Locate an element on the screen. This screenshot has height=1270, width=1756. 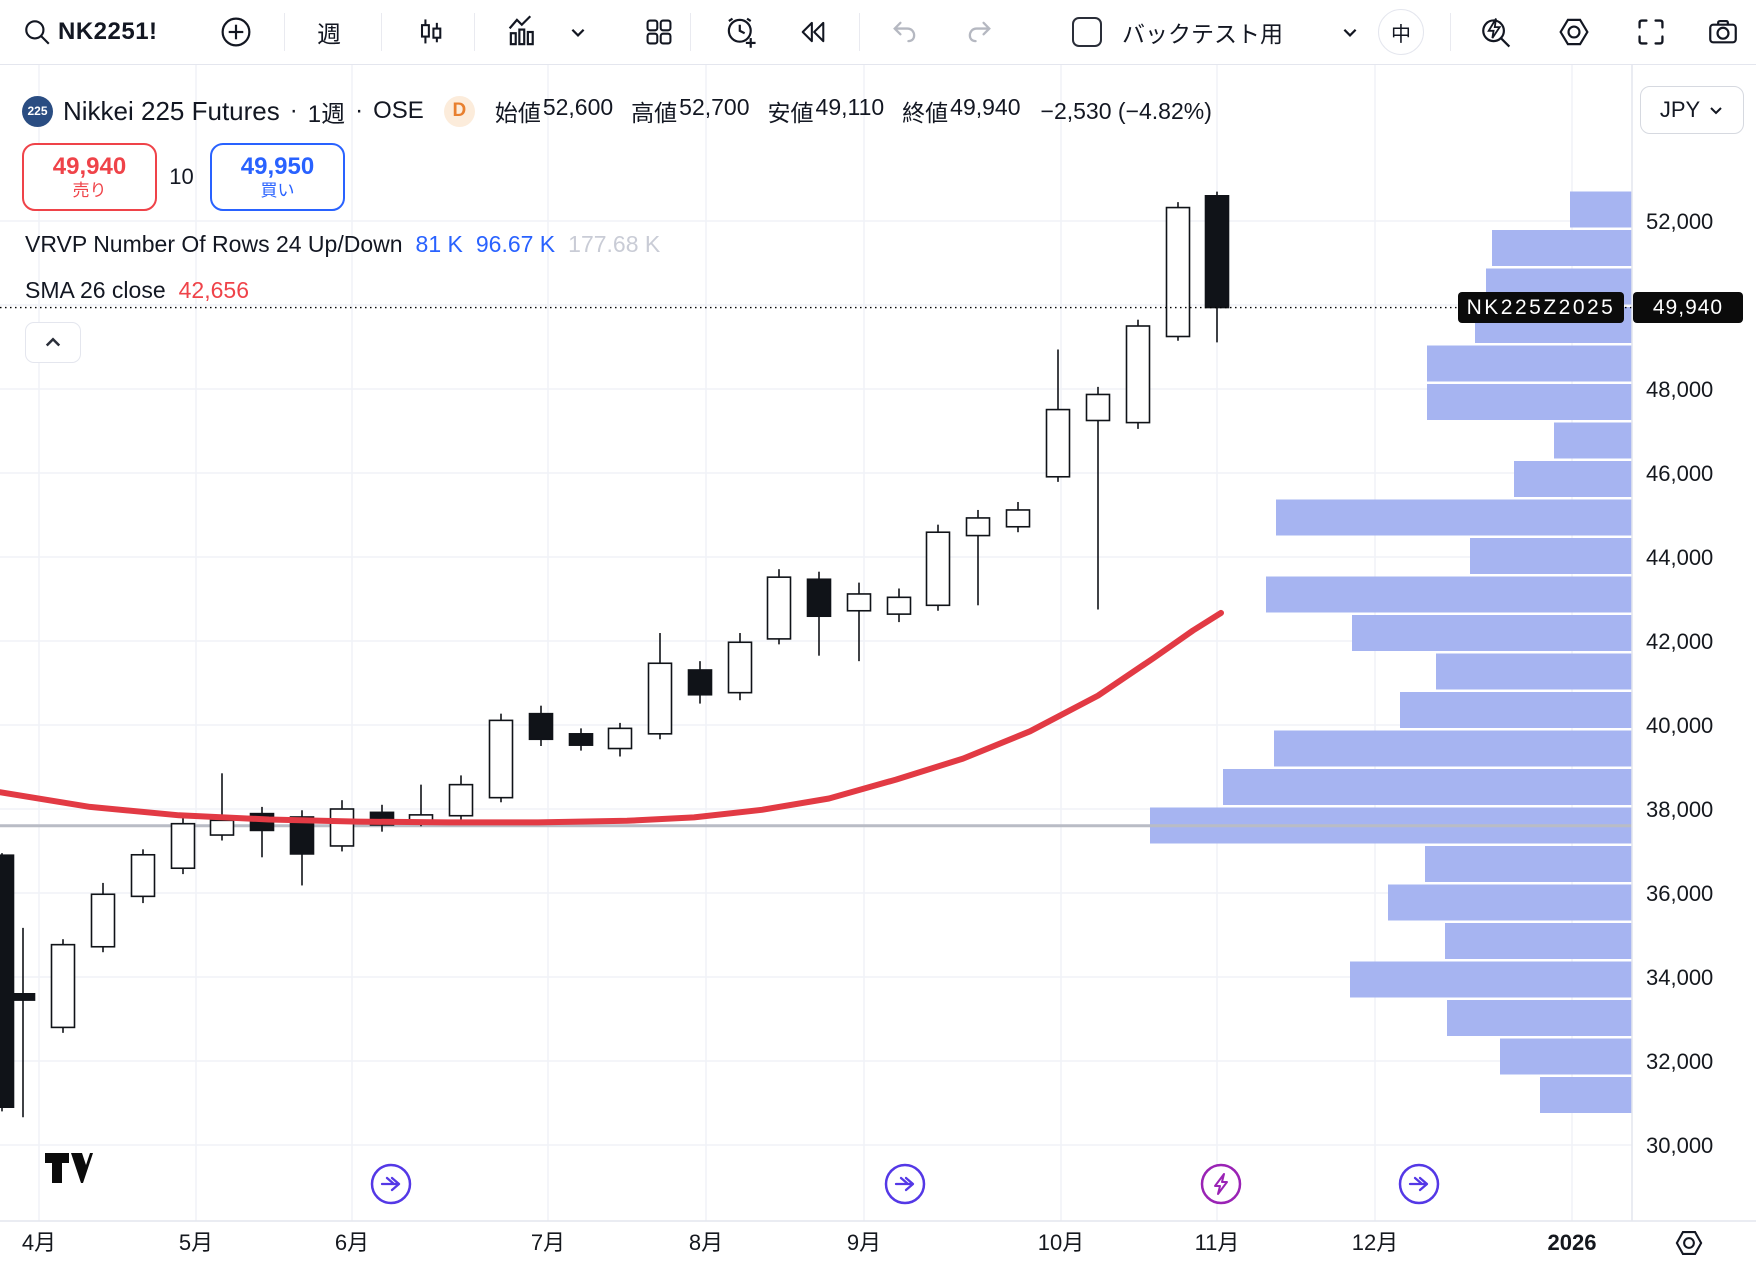
backtest-chevron-icon is located at coordinates (1350, 32).